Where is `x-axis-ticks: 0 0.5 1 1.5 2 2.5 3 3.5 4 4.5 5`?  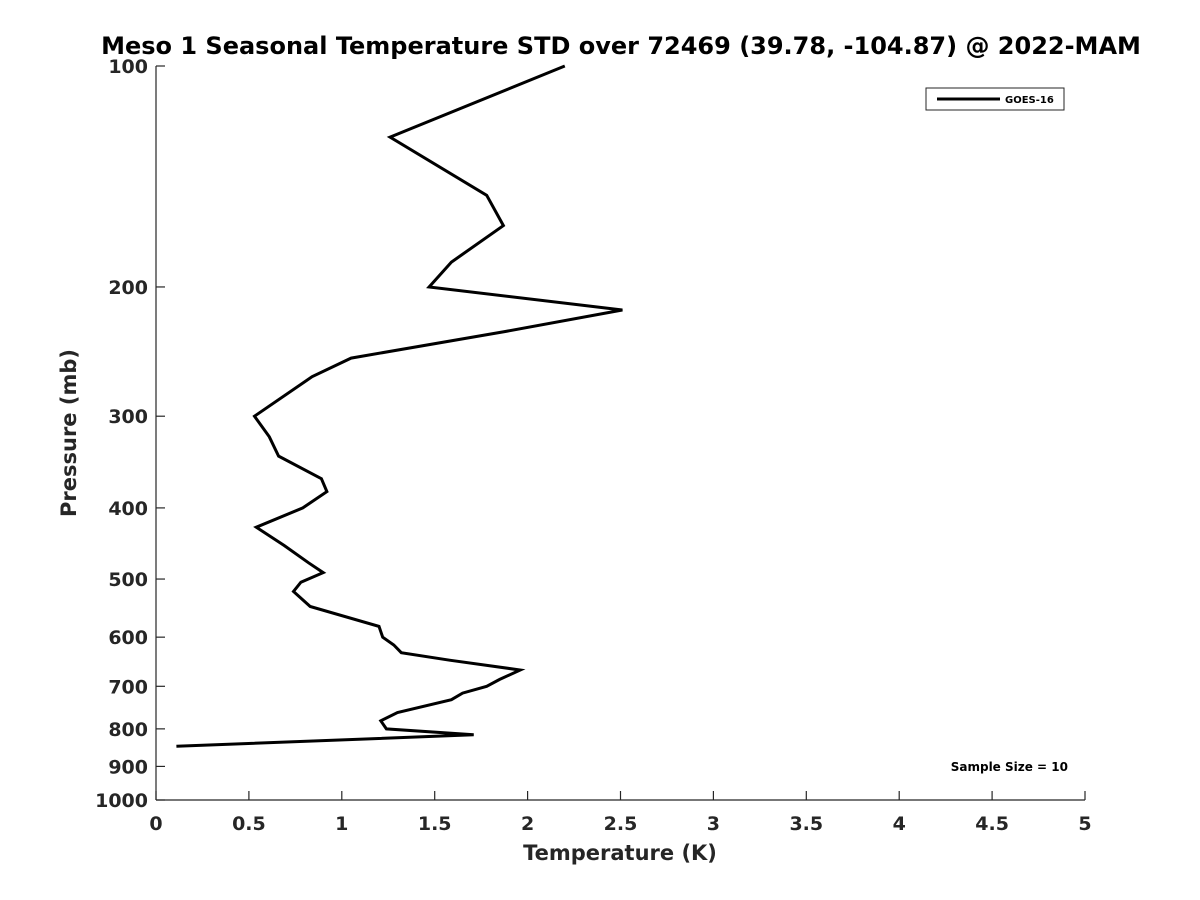
x-axis-ticks: 0 0.5 1 1.5 2 2.5 3 3.5 4 4.5 5 is located at coordinates (620, 813).